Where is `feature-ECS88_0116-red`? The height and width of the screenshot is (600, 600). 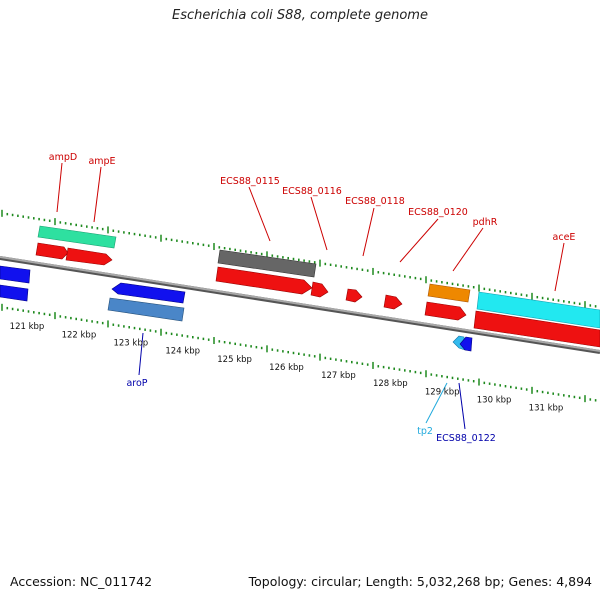 feature-ECS88_0116-red is located at coordinates (319, 289).